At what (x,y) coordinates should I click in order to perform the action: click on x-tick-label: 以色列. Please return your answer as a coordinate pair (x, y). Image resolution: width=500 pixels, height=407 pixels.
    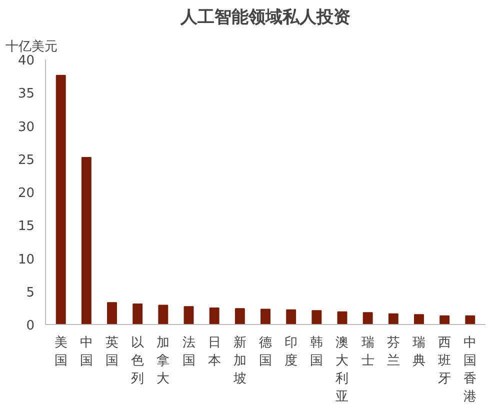
    Looking at the image, I should click on (137, 361).